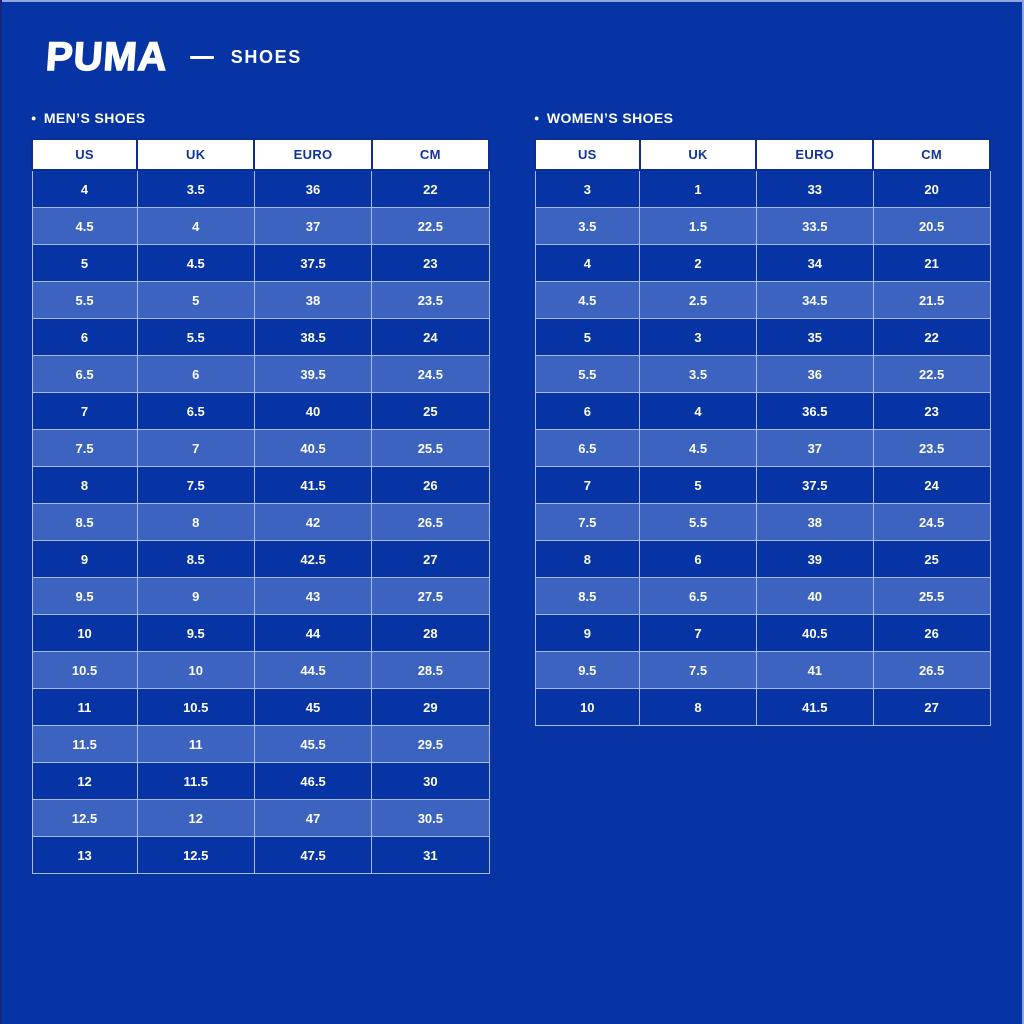  Describe the element at coordinates (260, 485) in the screenshot. I see `table-row: 8 7.5 41.5 26` at that location.